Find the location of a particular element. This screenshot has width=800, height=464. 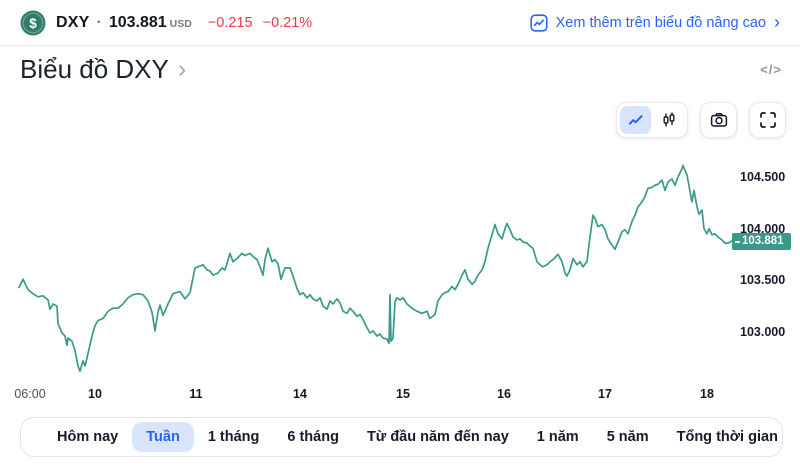

candlestick-icon is located at coordinates (668, 119).